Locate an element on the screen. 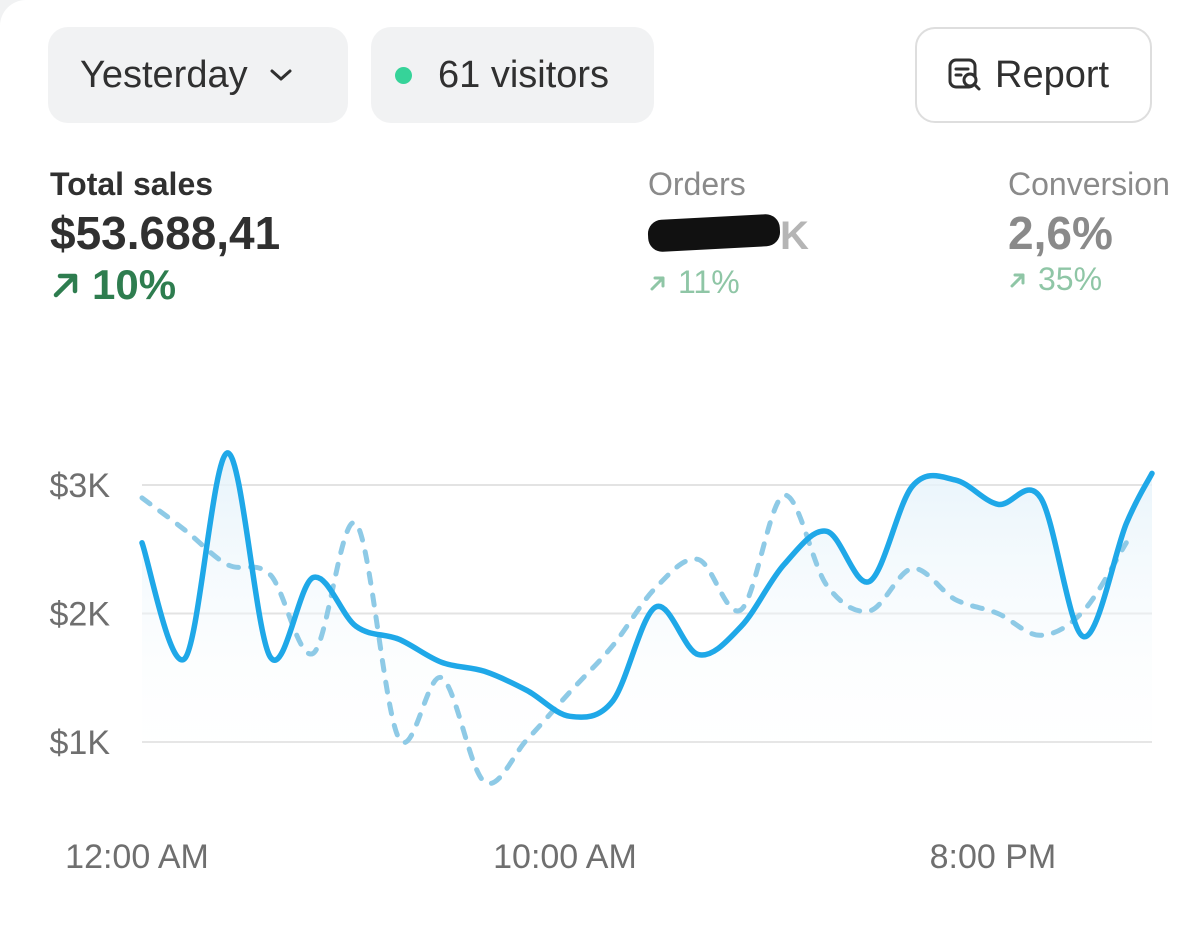 Image resolution: width=1200 pixels, height=935 pixels. total-sales-delta: 10% is located at coordinates (165, 285).